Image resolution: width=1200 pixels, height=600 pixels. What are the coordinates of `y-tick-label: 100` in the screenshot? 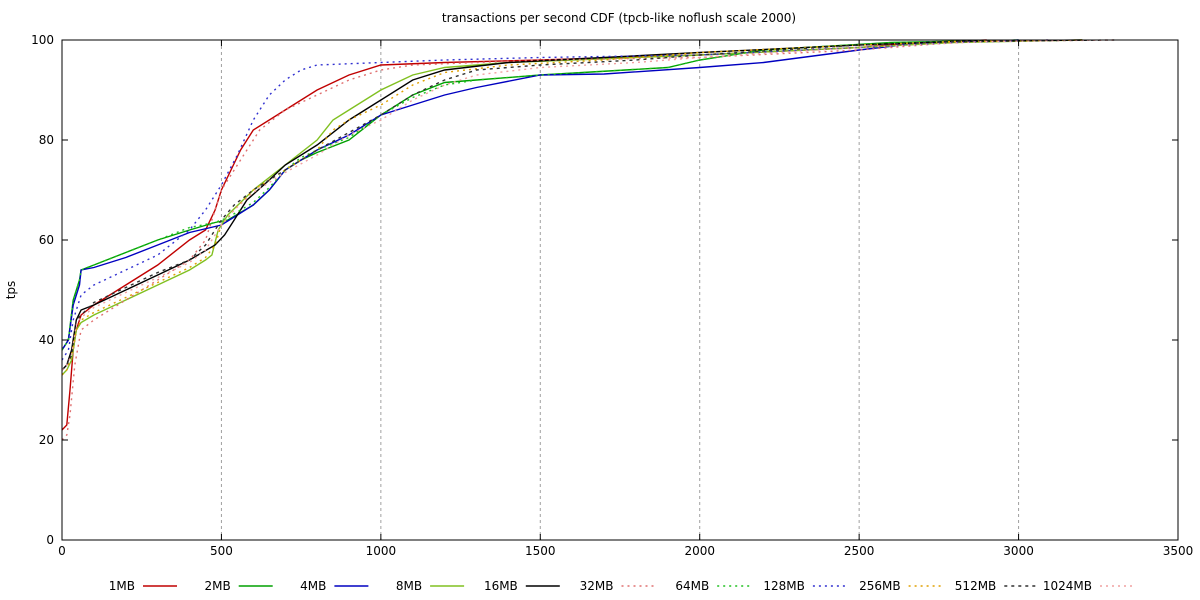 It's located at (42, 40).